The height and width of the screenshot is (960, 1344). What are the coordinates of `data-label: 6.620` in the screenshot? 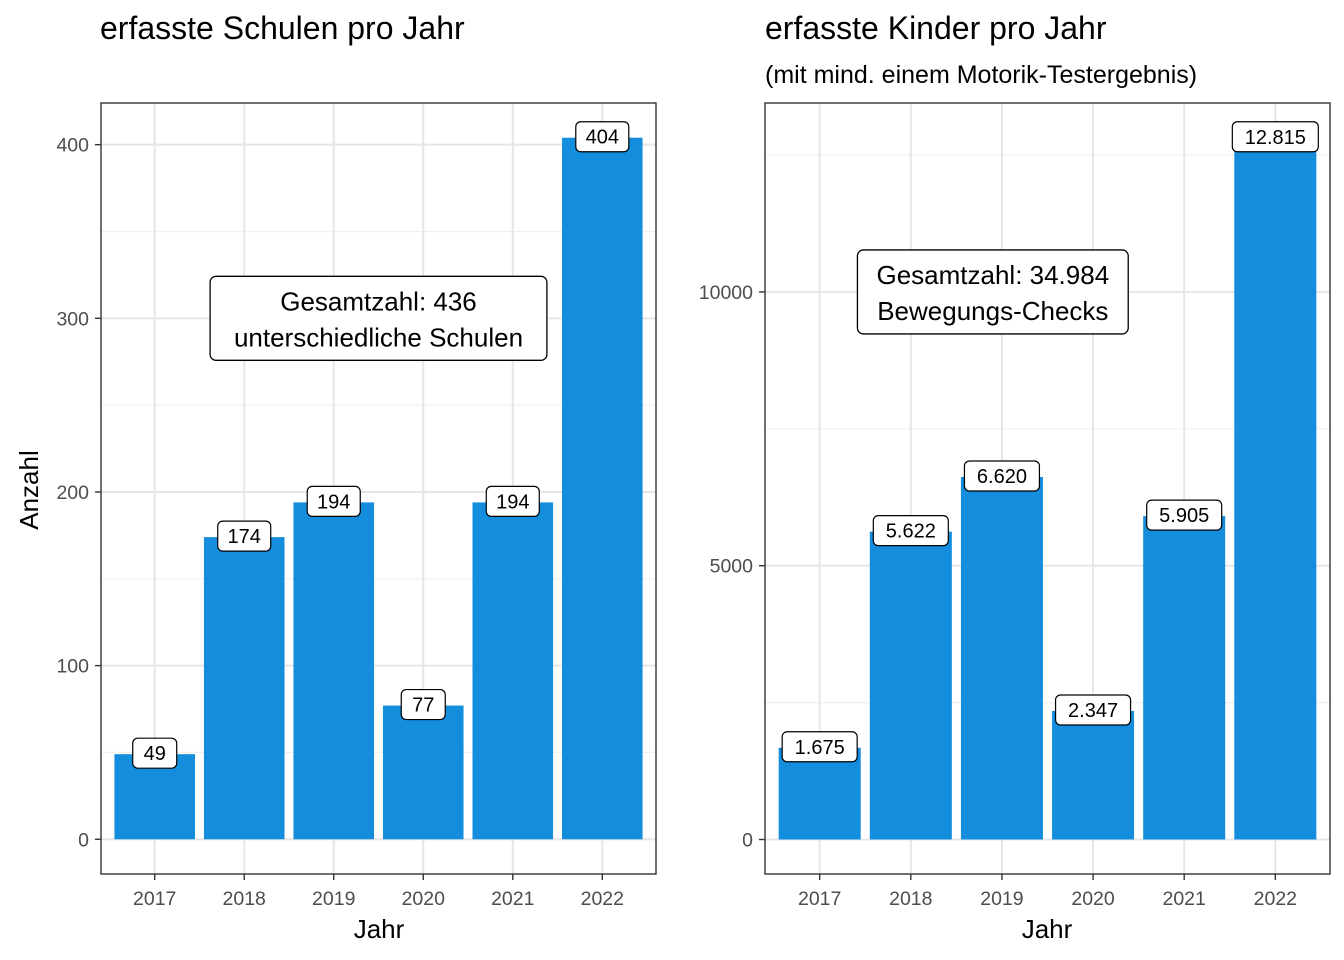 It's located at (1002, 477).